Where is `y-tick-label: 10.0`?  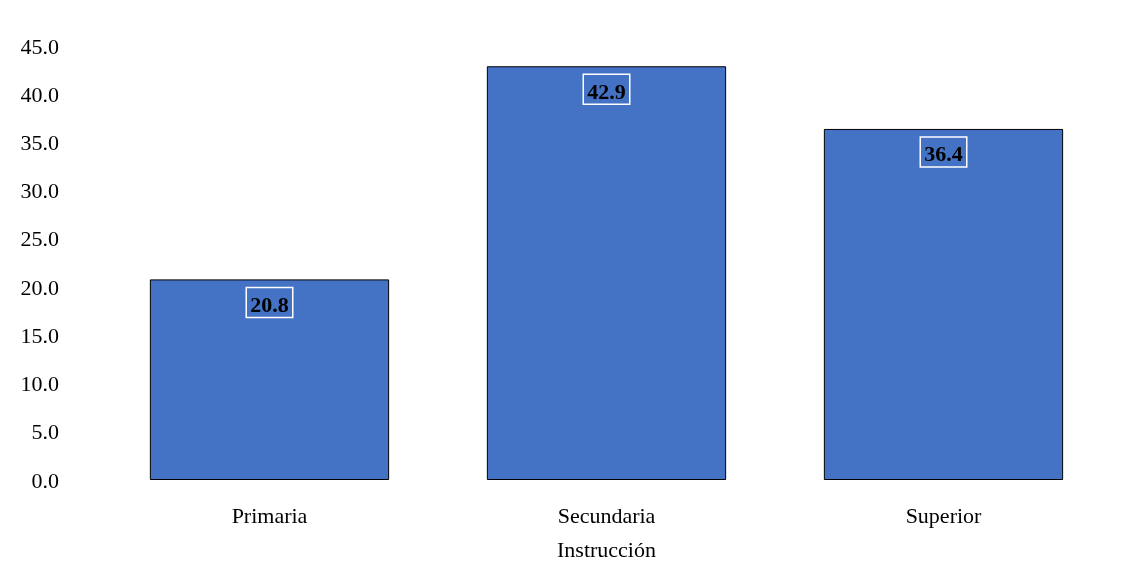 y-tick-label: 10.0 is located at coordinates (39, 384).